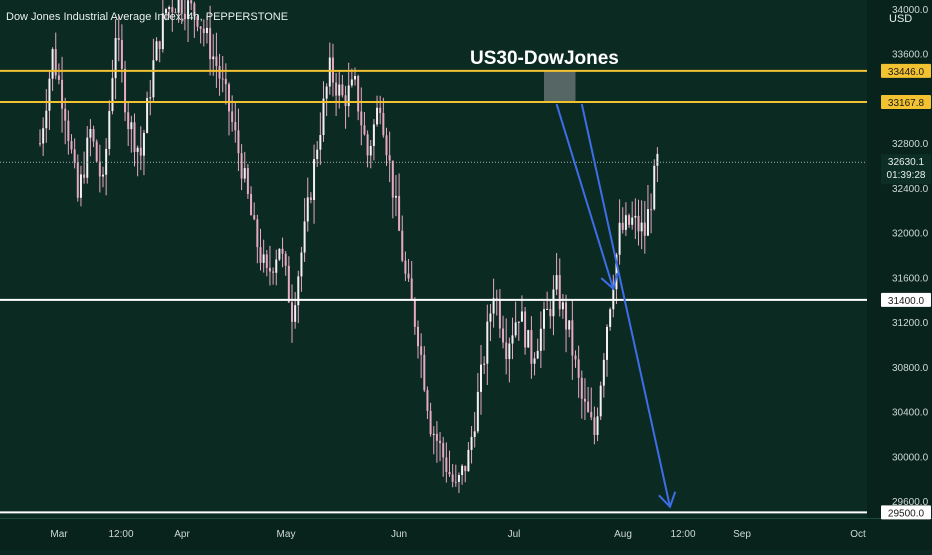 The image size is (932, 555). Describe the element at coordinates (910, 457) in the screenshot. I see `y-tick-label: 30000.0` at that location.